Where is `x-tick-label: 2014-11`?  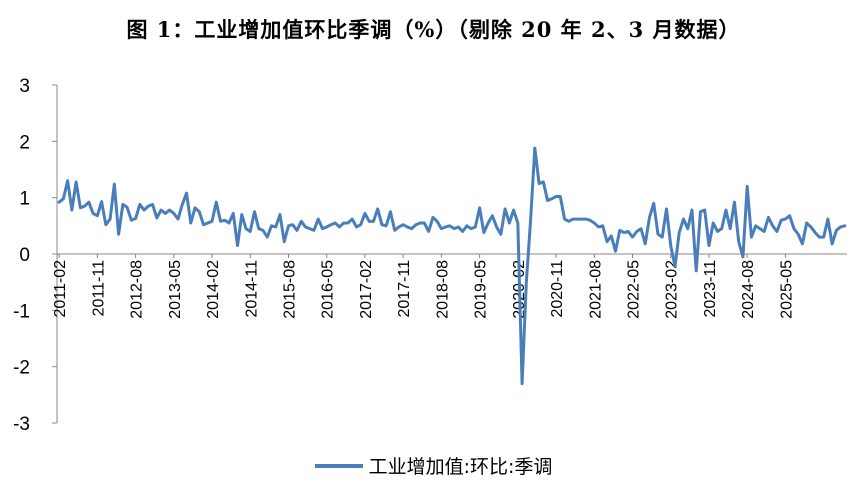 x-tick-label: 2014-11 is located at coordinates (251, 289).